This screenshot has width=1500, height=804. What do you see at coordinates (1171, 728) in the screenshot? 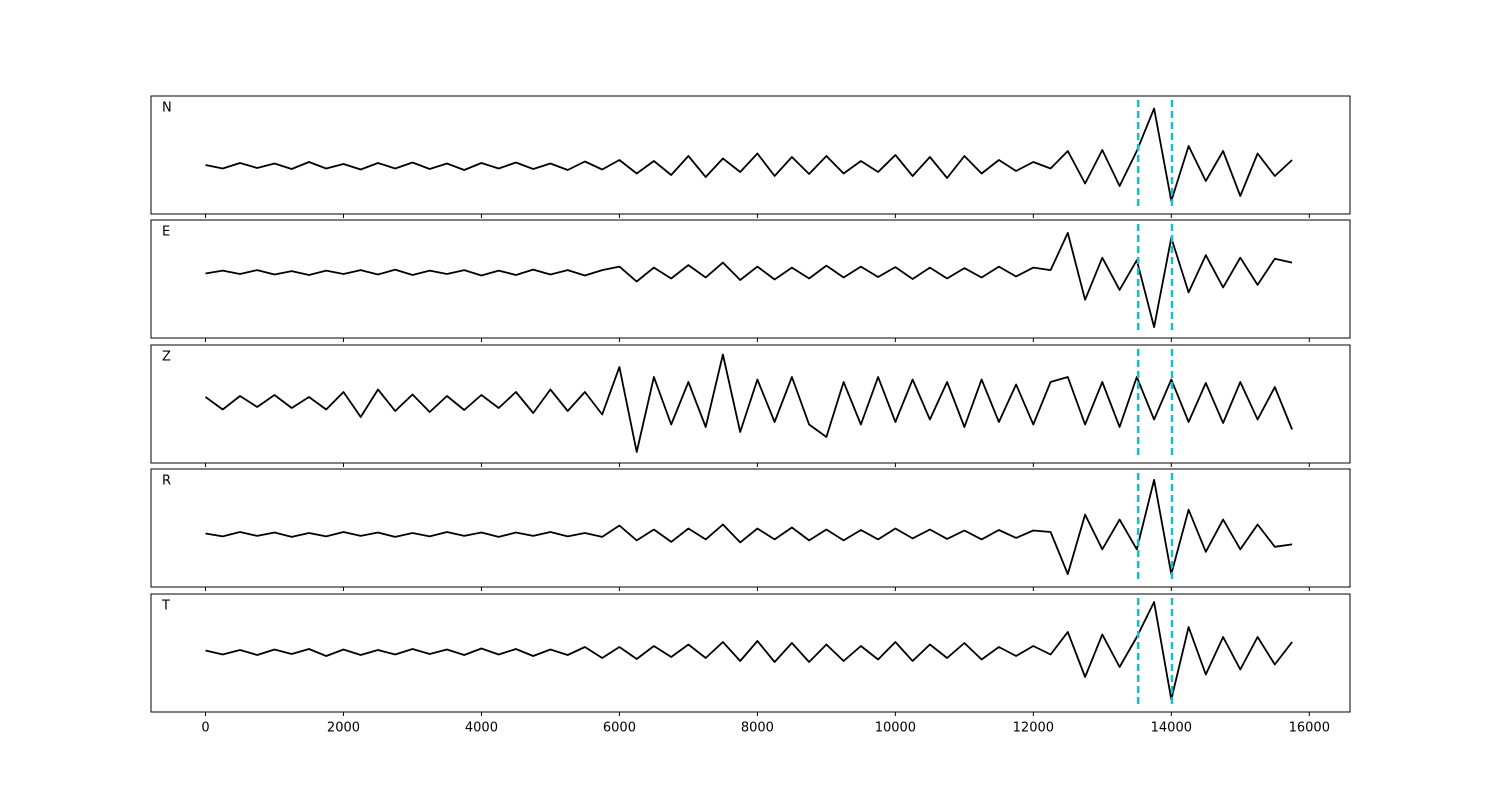
I see `x-tick-label: 14000` at bounding box center [1171, 728].